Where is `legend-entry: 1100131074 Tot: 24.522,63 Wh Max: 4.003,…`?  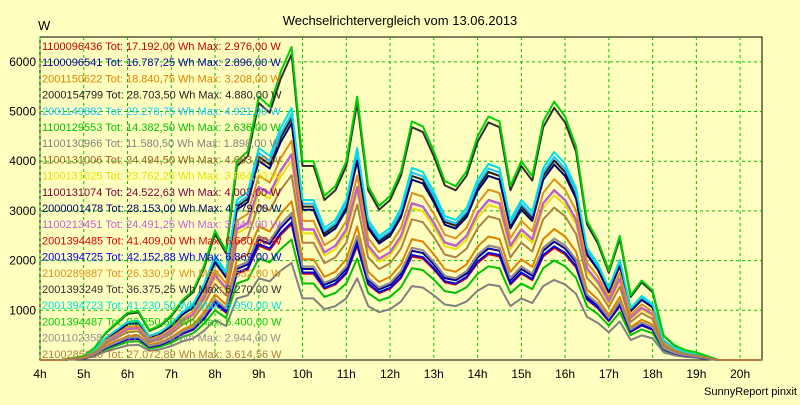 legend-entry: 1100131074 Tot: 24.522,63 Wh Max: 4.003,… is located at coordinates (161, 193).